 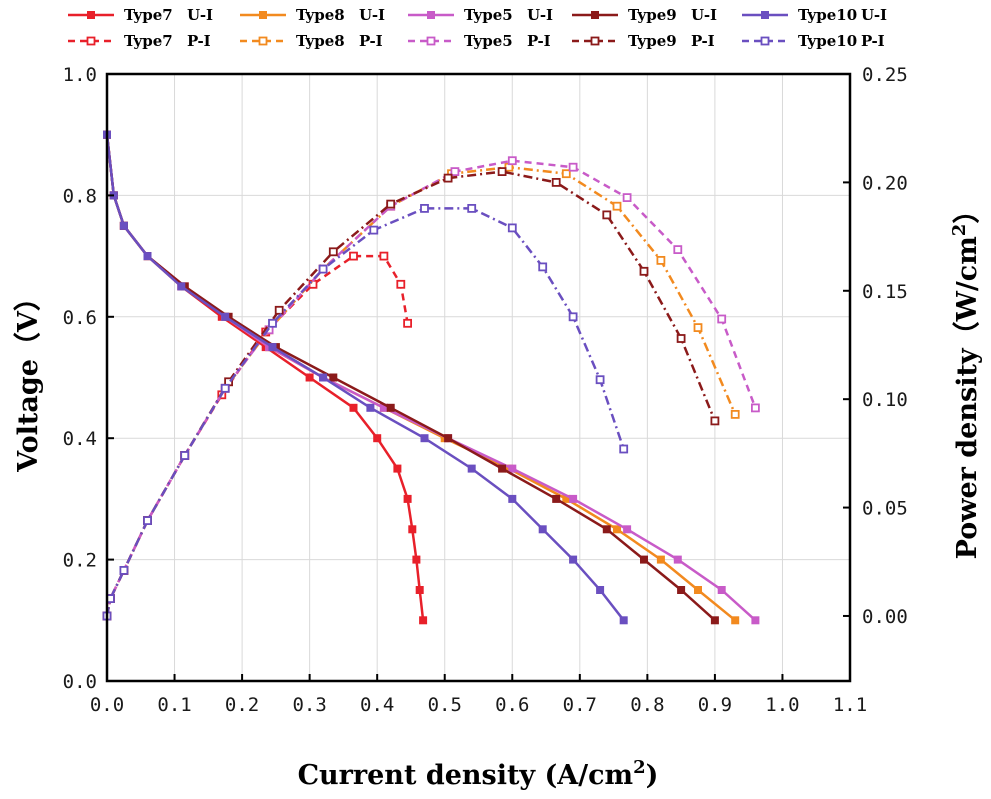 What do you see at coordinates (309, 705) in the screenshot?
I see `x-tick-label: 0.3` at bounding box center [309, 705].